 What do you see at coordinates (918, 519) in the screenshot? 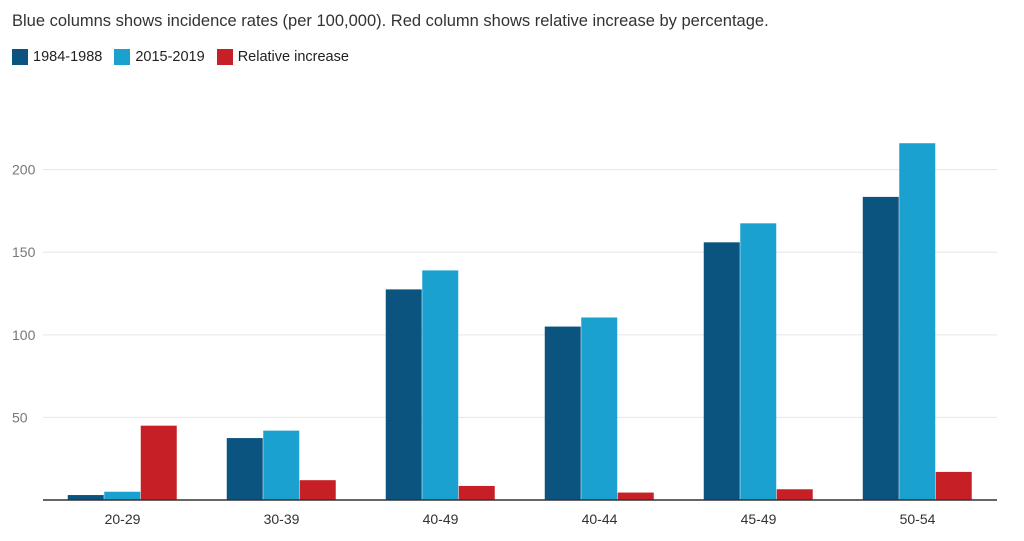
I see `x-tick-label-50-54: 50-54` at bounding box center [918, 519].